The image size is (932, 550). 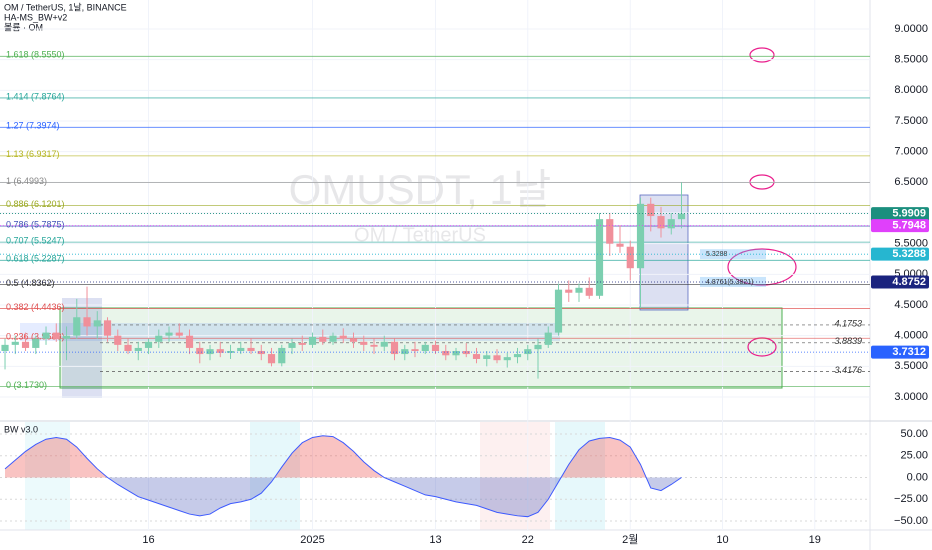 I want to click on fib-label: 0.618 (5.2287), so click(x=35, y=259).